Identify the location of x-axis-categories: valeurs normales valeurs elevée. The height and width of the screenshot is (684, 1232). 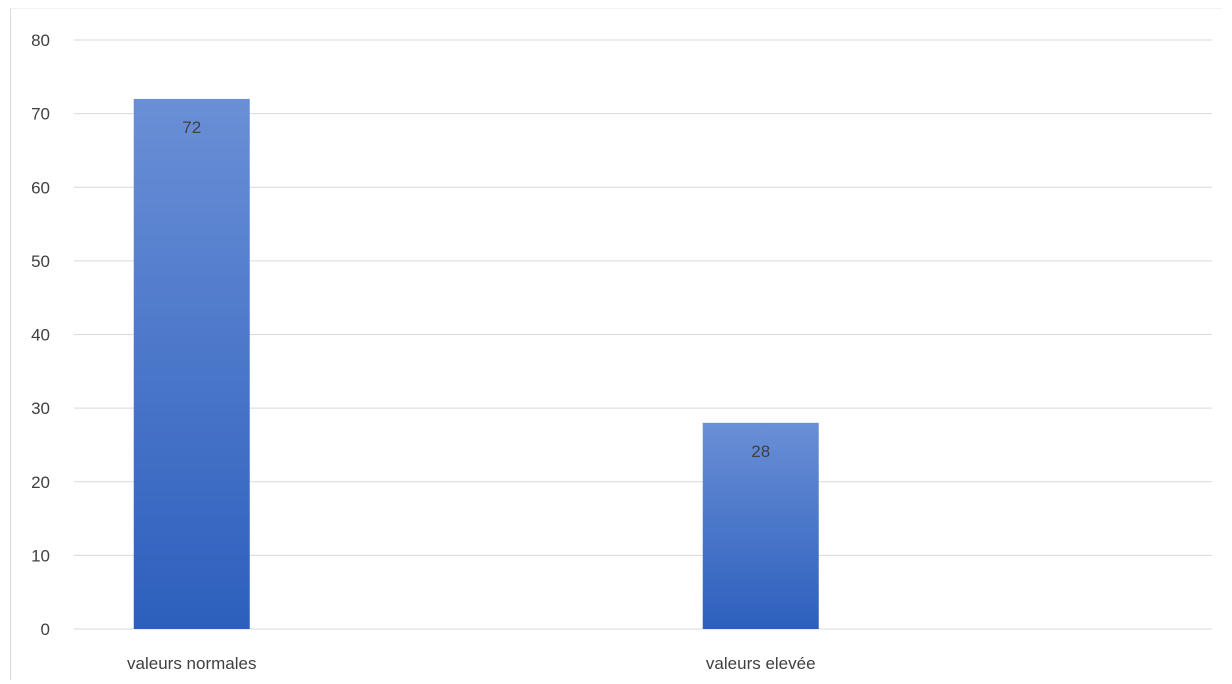
(471, 663).